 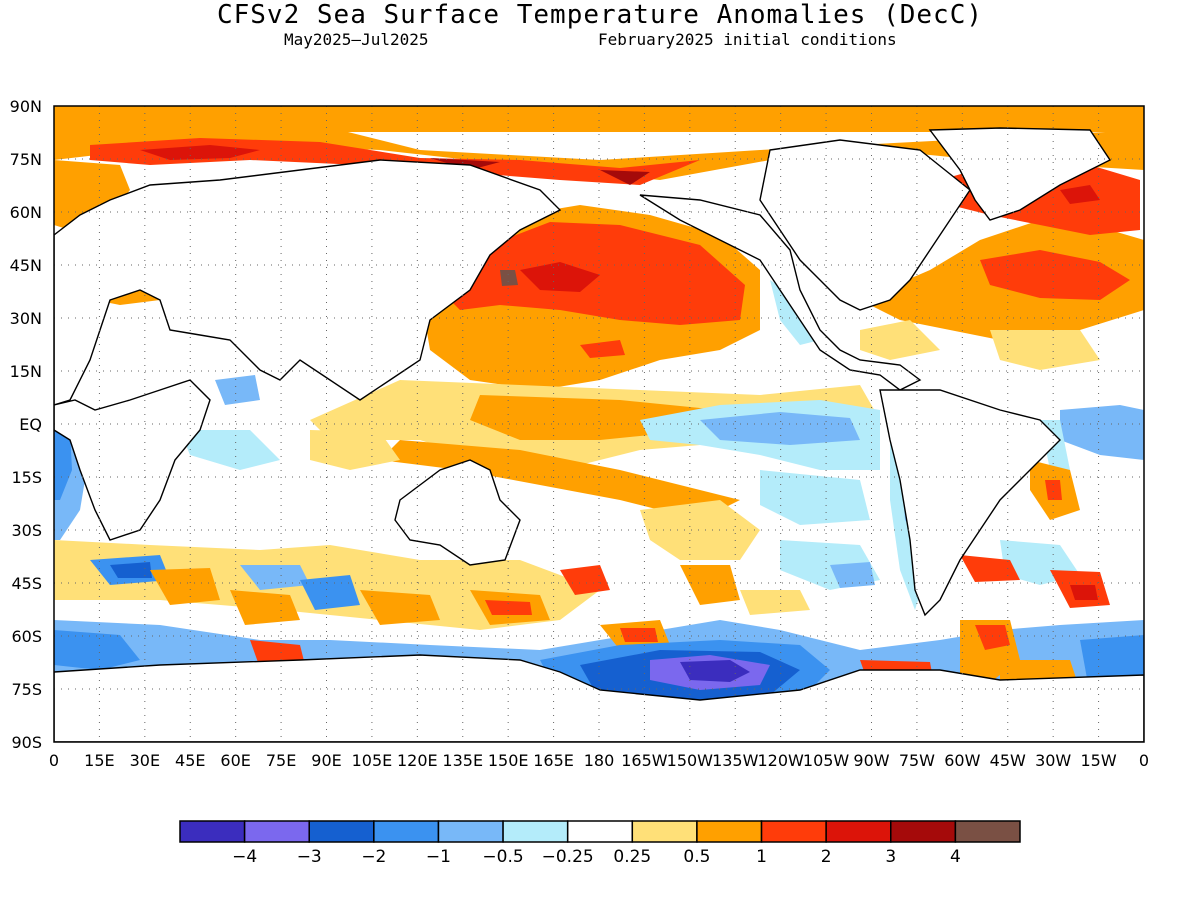 I want to click on forecast-period: May2025—Jul2025, so click(x=356, y=39).